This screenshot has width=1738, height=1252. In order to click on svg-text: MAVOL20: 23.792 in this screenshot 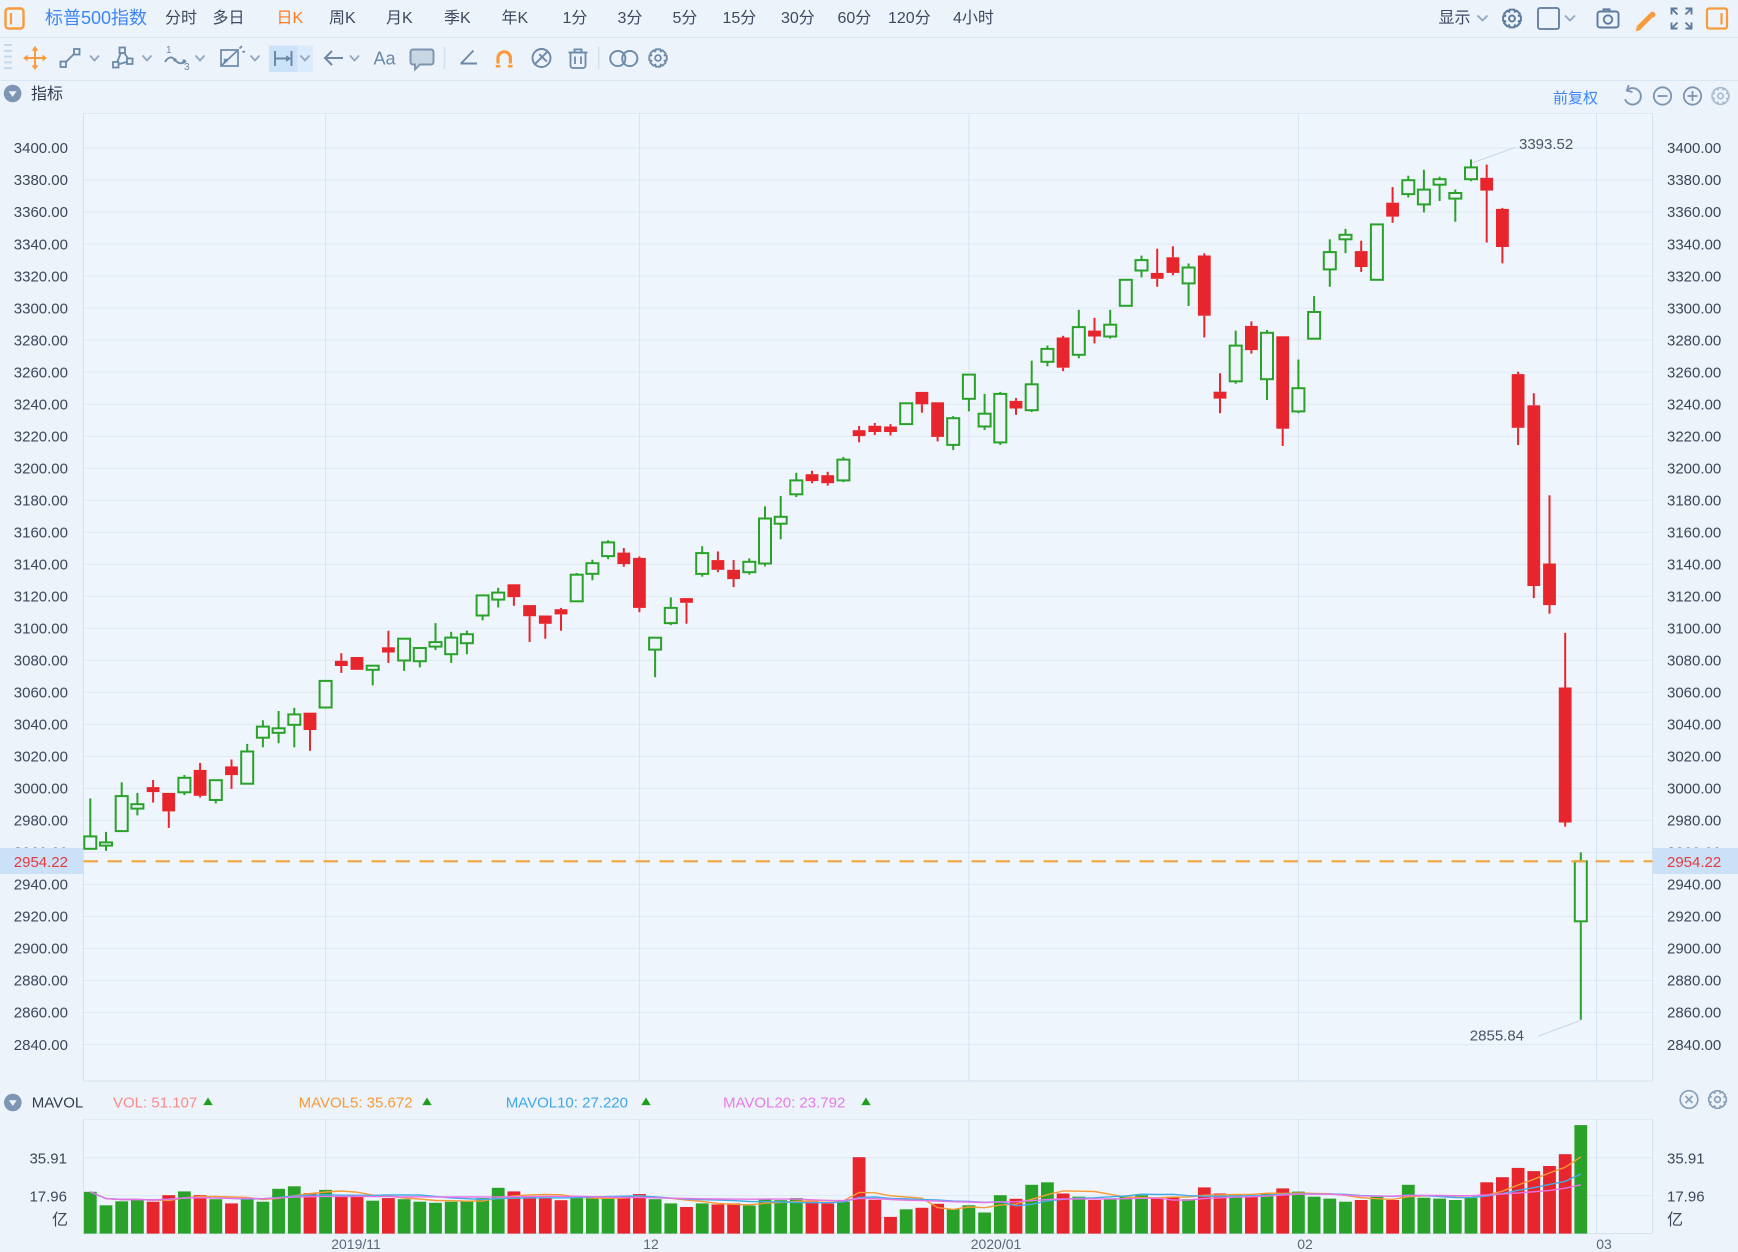, I will do `click(784, 1103)`.